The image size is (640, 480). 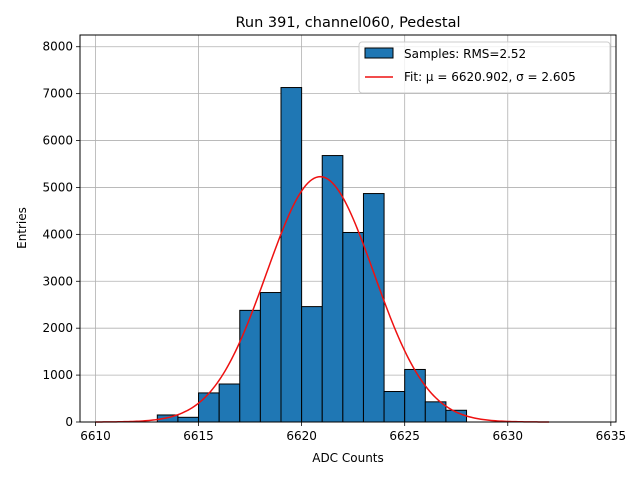 I want to click on chart-title: Run 391, channel060, Pedestal, so click(x=347, y=23).